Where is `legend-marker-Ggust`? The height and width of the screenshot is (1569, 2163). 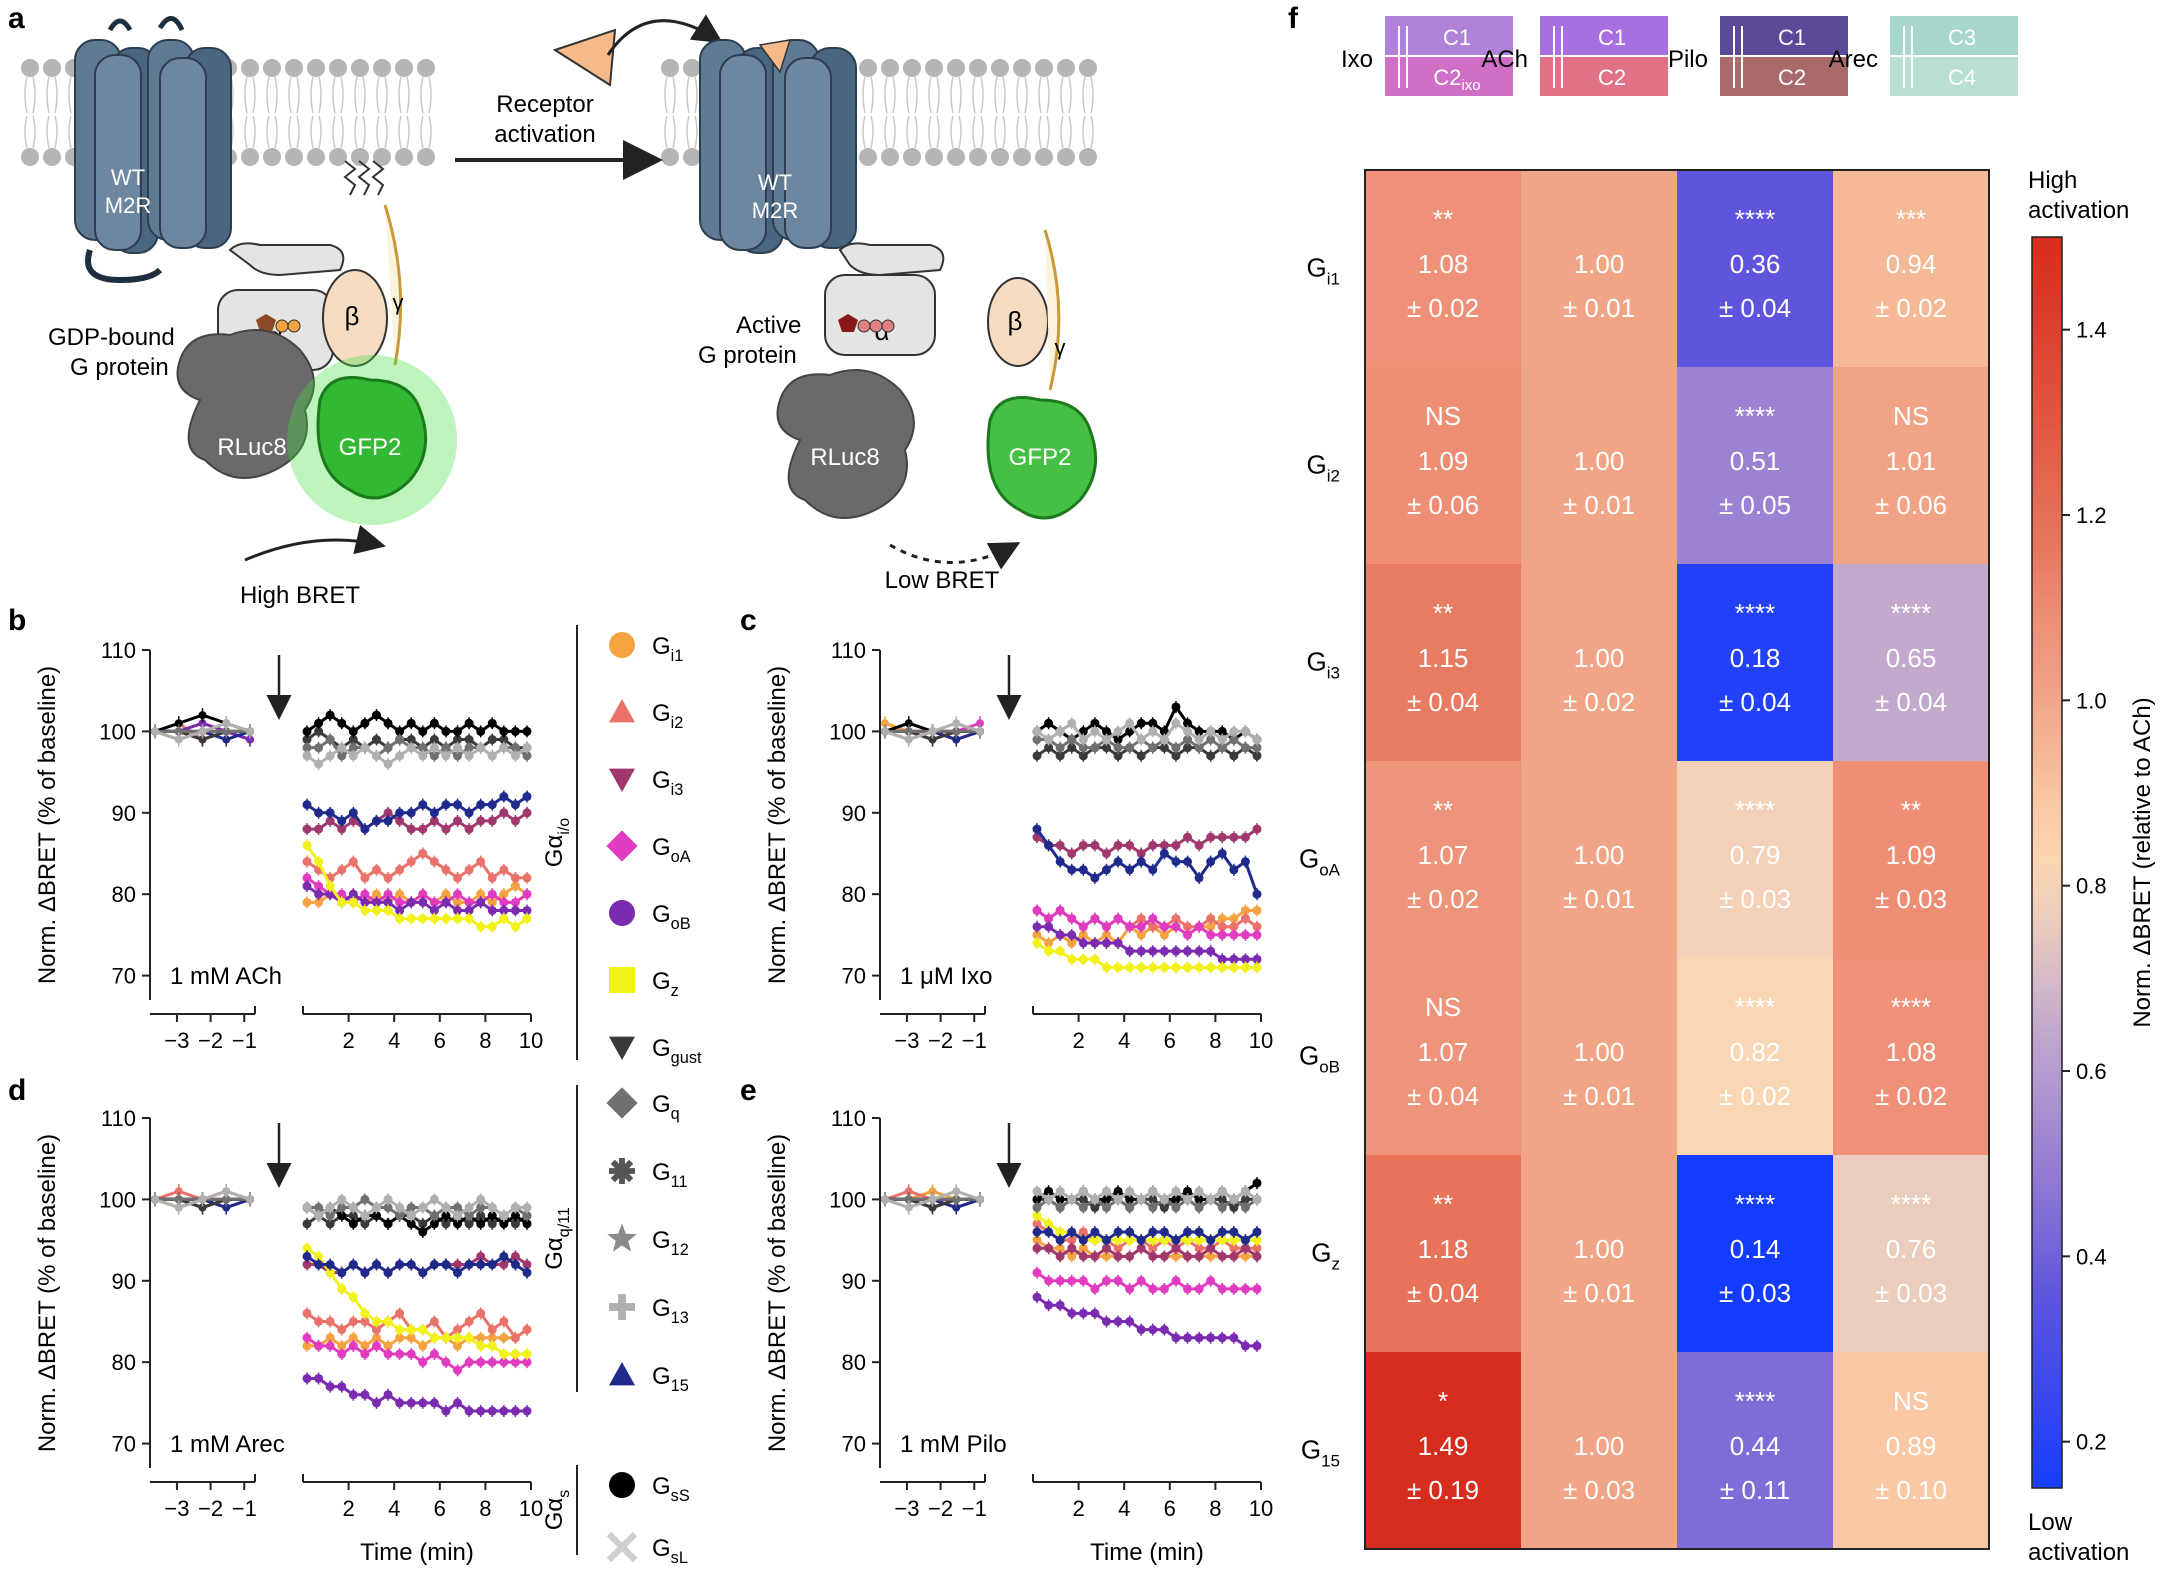
legend-marker-Ggust is located at coordinates (622, 1048).